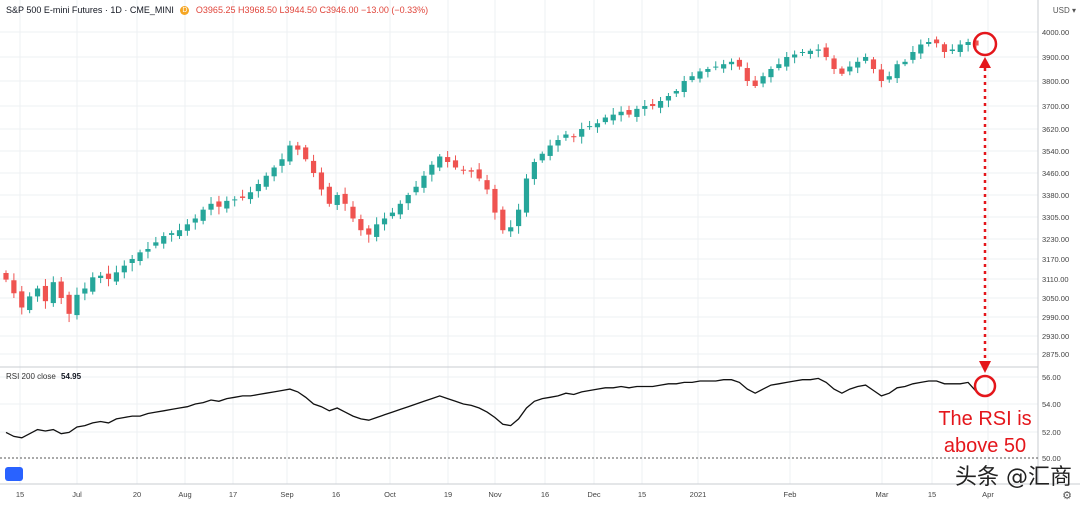 The height and width of the screenshot is (505, 1080). What do you see at coordinates (286, 494) in the screenshot?
I see `time-tick-label: Sep` at bounding box center [286, 494].